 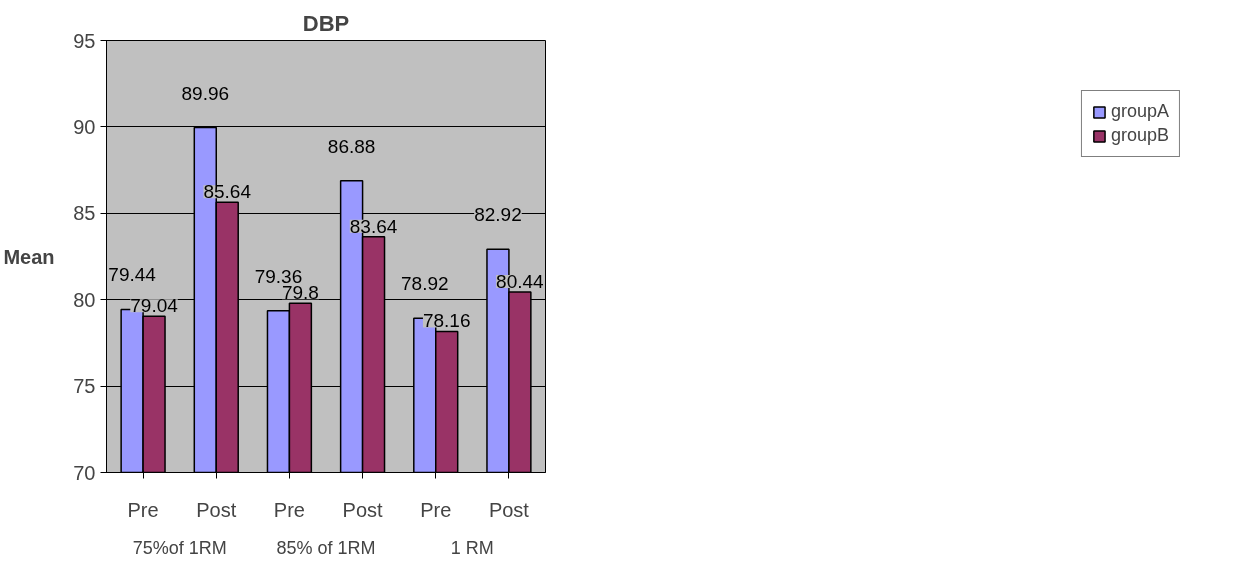 I want to click on y-tick-label: 95, so click(x=84, y=40).